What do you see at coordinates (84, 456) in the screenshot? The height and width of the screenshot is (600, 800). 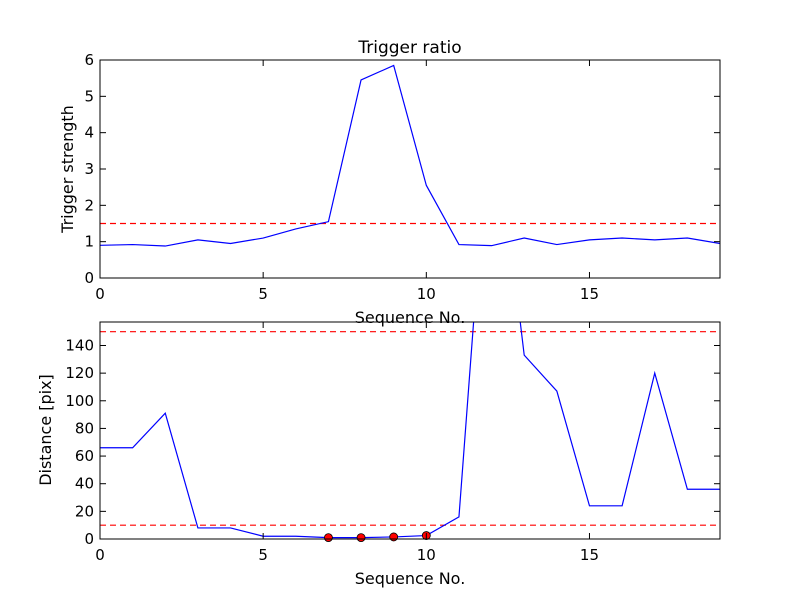 I see `y-tick-label: 60` at bounding box center [84, 456].